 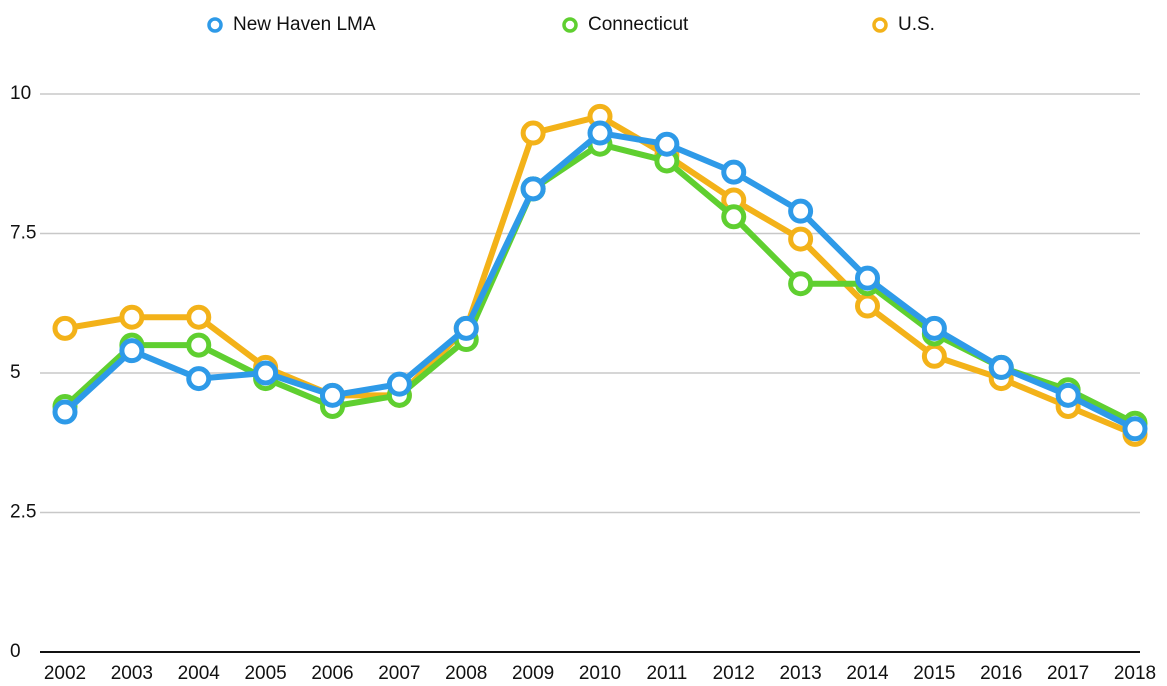 What do you see at coordinates (466, 673) in the screenshot?
I see `x-tick-label: 2008` at bounding box center [466, 673].